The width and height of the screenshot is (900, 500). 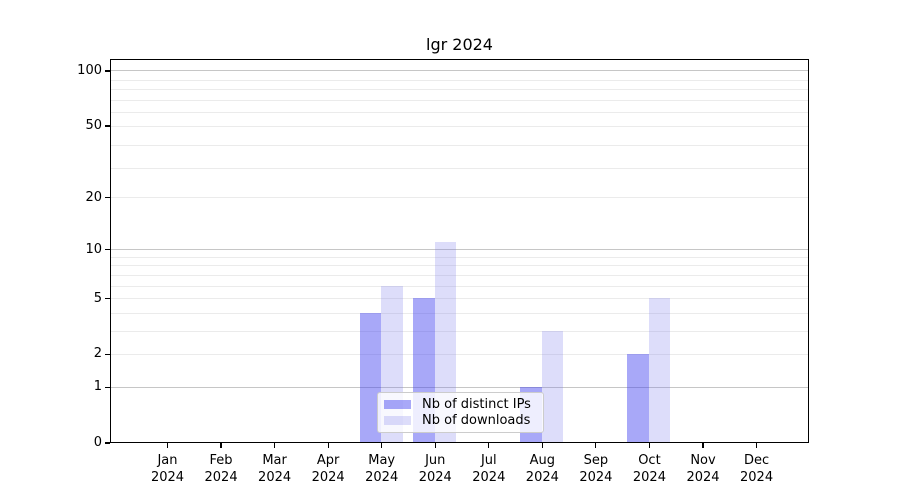 I want to click on legend: Nb of distinct IPs Nb of downloads, so click(x=460, y=412).